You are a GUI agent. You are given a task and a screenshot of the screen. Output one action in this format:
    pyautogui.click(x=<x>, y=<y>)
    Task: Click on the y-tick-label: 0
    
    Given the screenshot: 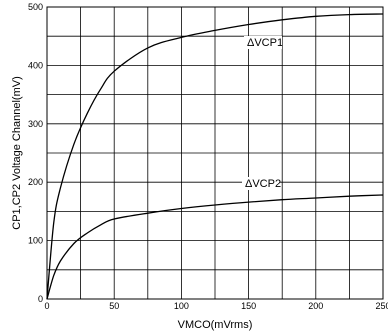 What is the action you would take?
    pyautogui.click(x=40, y=299)
    